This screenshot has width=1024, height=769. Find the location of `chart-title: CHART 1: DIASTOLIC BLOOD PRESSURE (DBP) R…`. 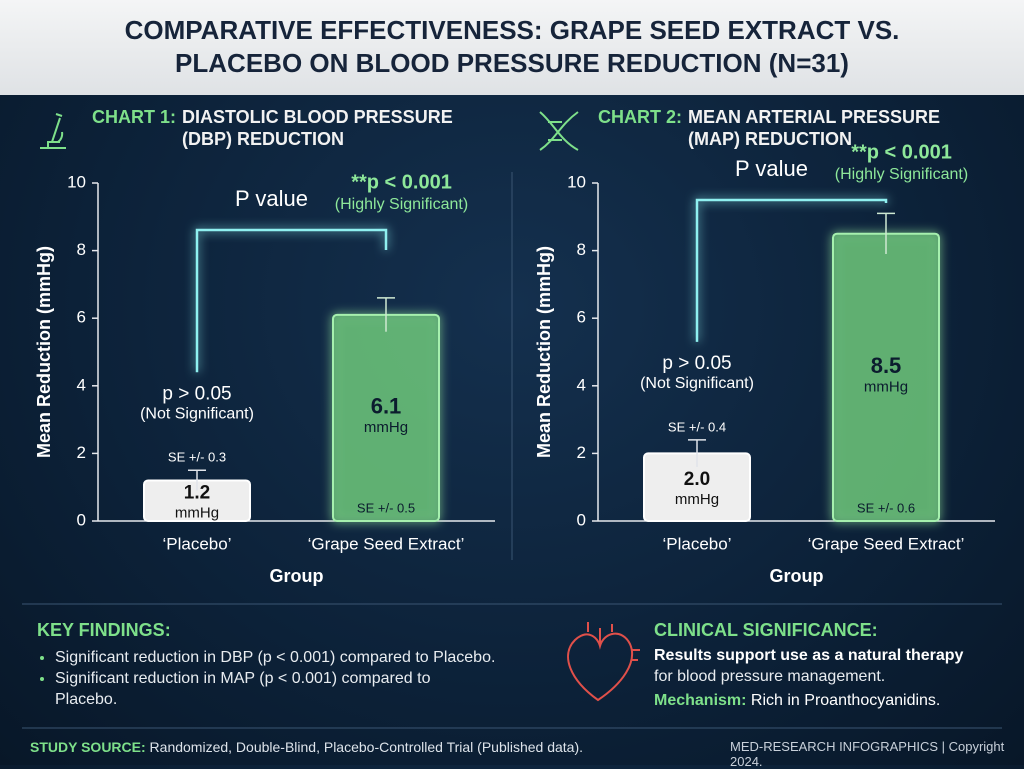

chart-title: CHART 1: DIASTOLIC BLOOD PRESSURE (DBP) R… is located at coordinates (287, 128).